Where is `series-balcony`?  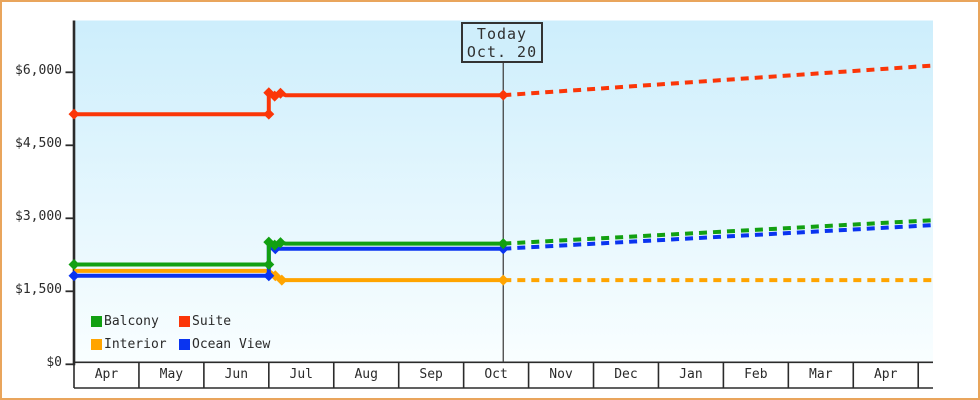 series-balcony is located at coordinates (501, 244).